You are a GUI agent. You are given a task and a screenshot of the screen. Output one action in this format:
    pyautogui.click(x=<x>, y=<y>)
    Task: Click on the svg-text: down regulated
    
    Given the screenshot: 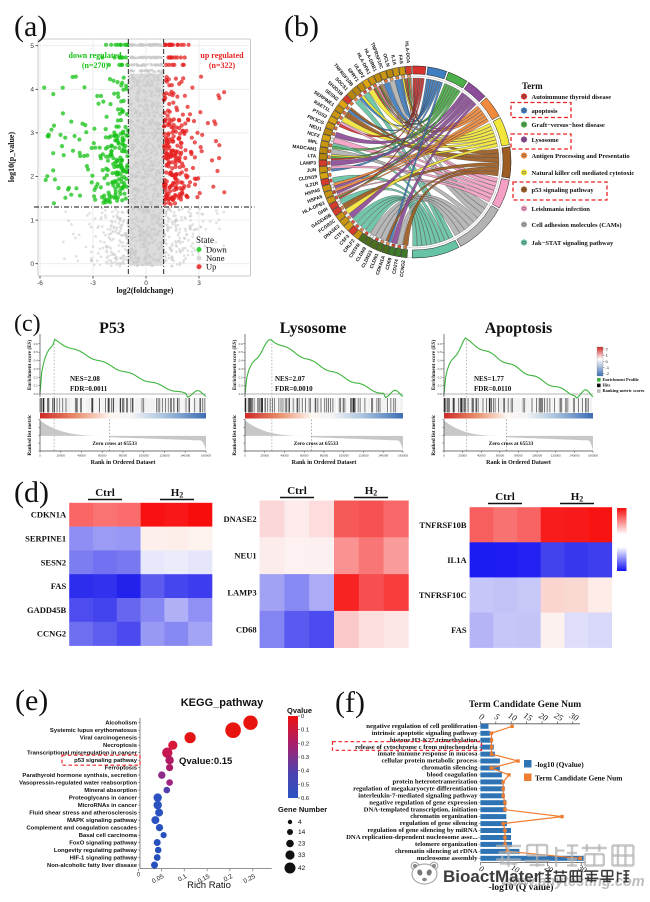 What is the action you would take?
    pyautogui.click(x=96, y=55)
    